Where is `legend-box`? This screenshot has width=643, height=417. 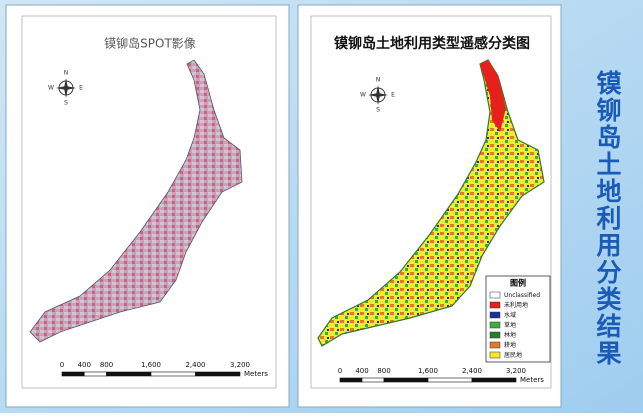
legend-box is located at coordinates (518, 319).